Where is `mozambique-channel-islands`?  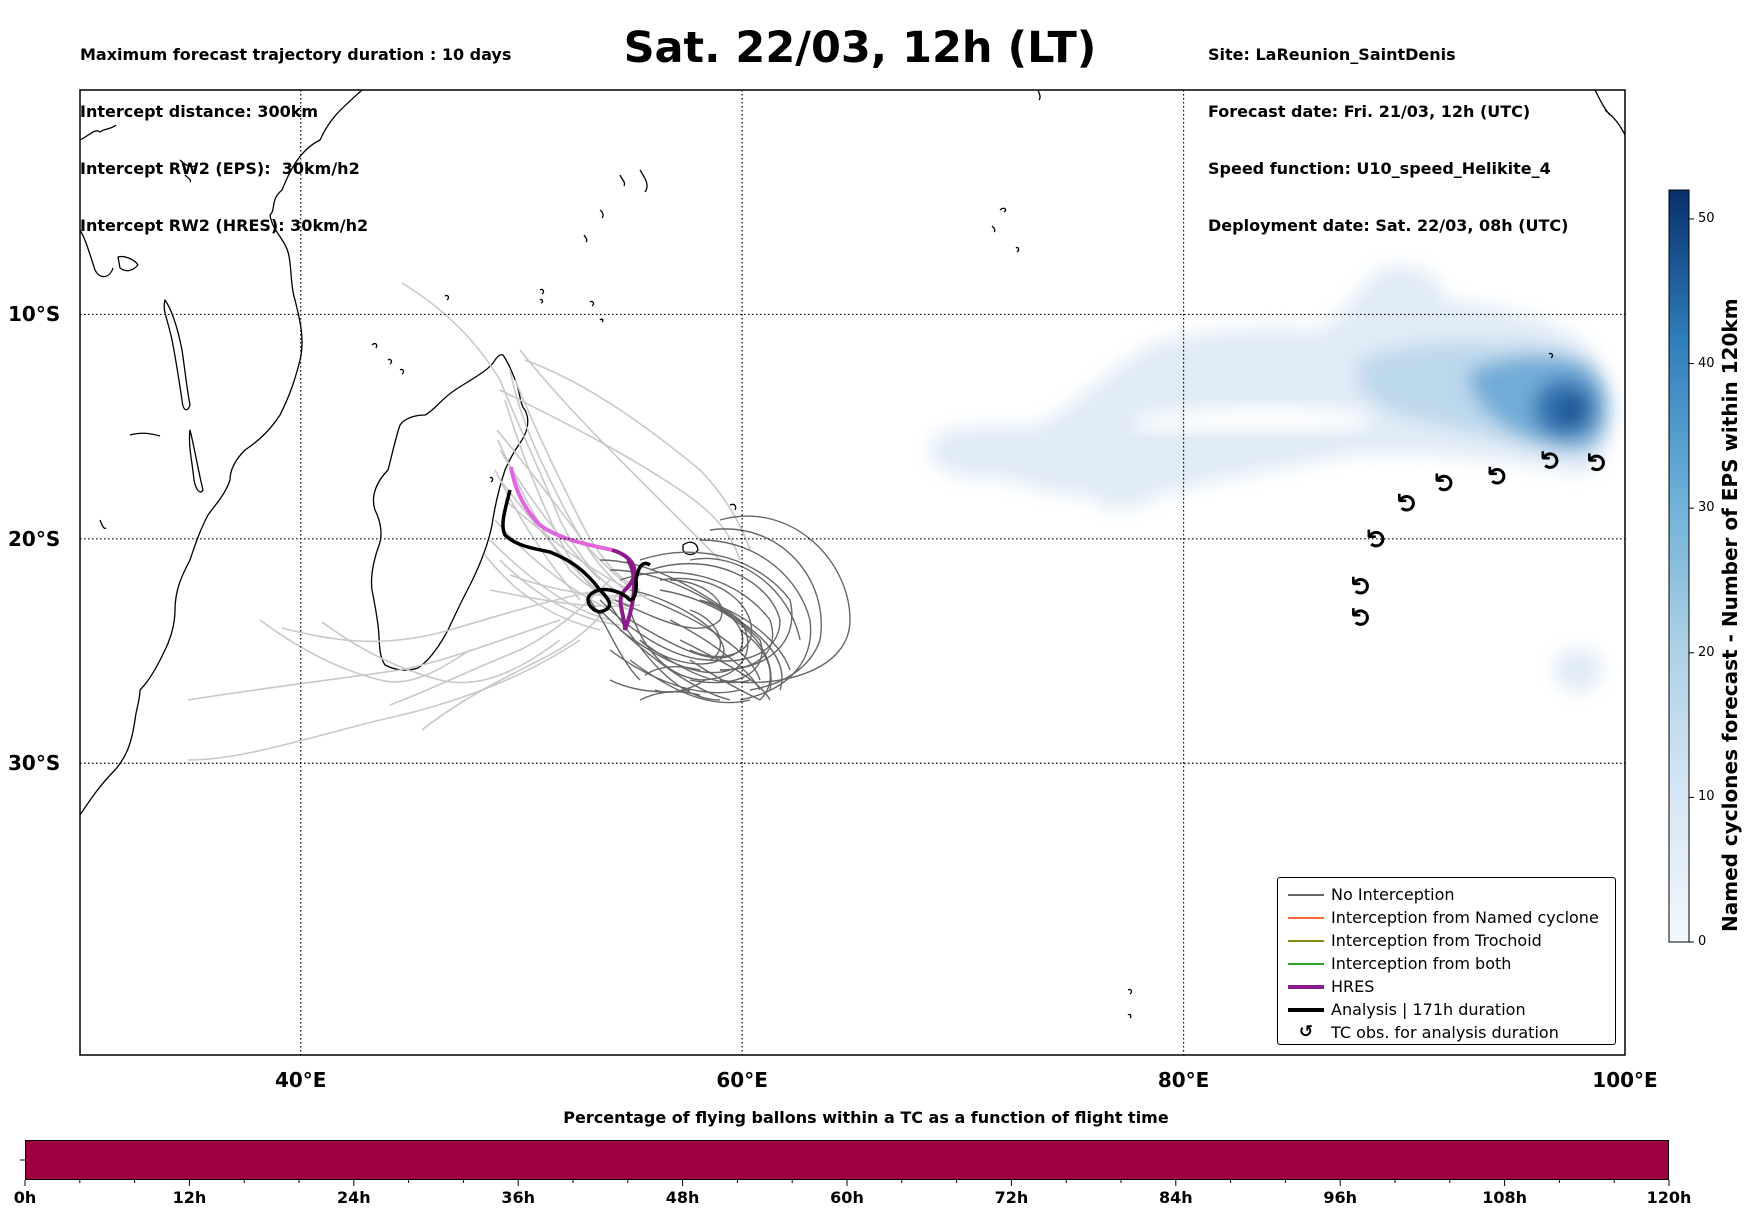
mozambique-channel-islands is located at coordinates (491, 479).